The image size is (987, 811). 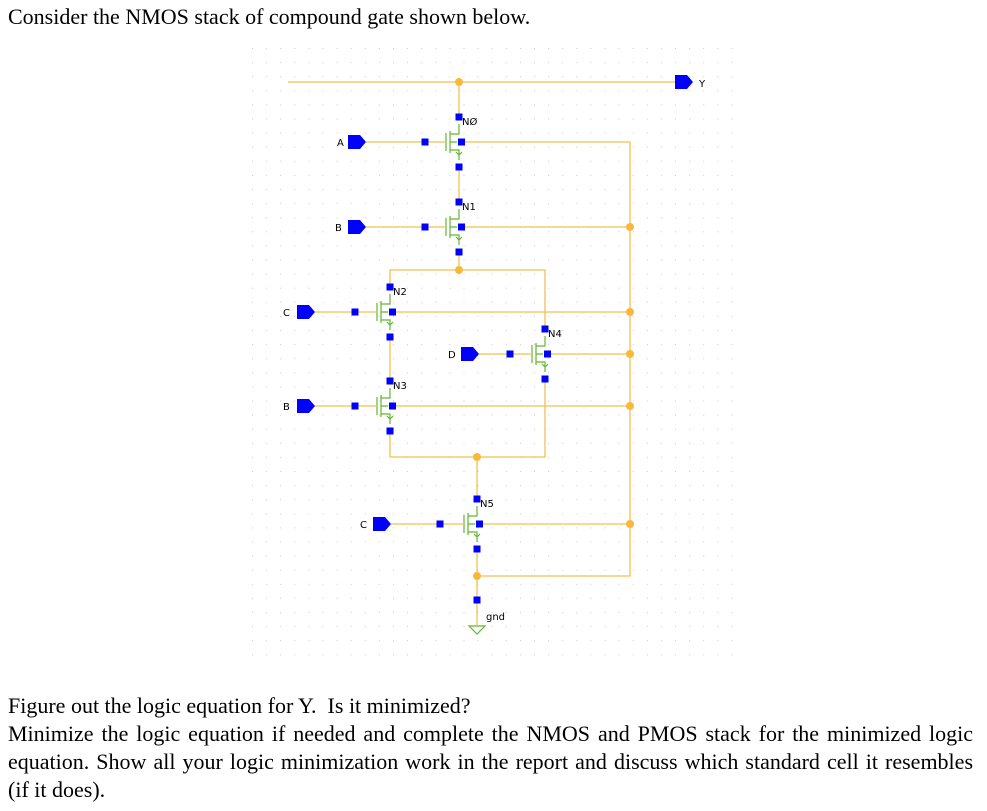 I want to click on junctions, so click(x=544, y=329).